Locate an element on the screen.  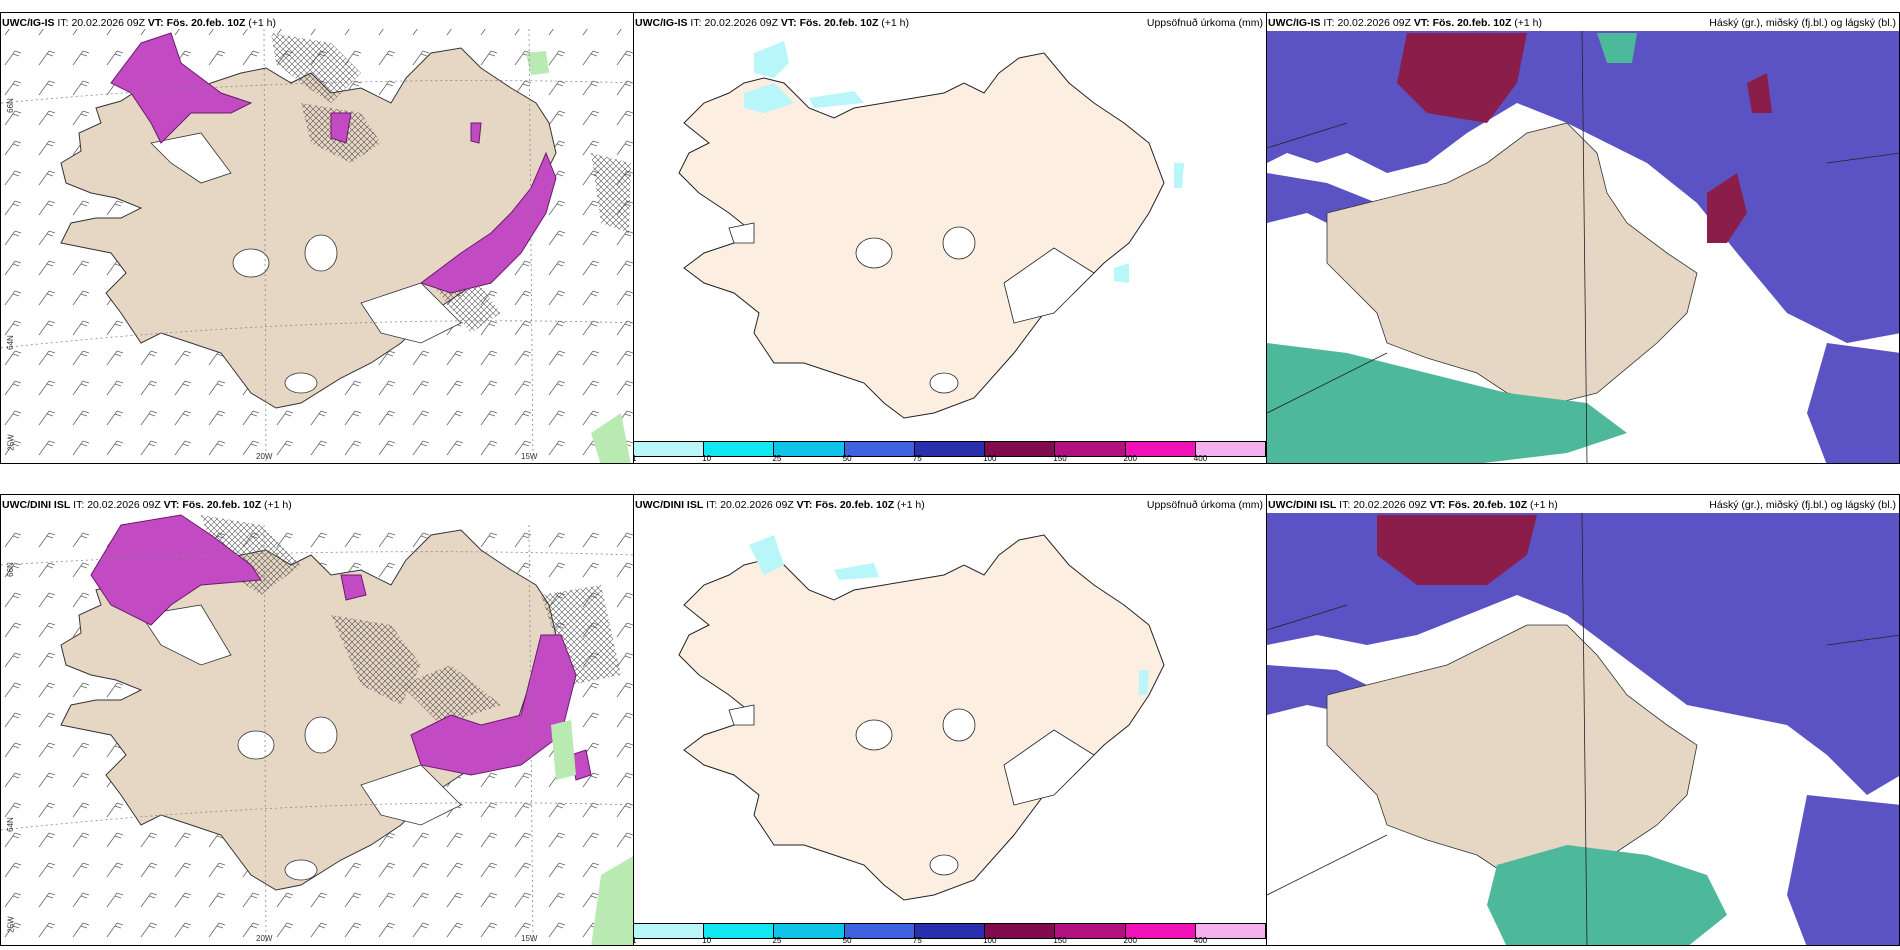
graticule is located at coordinates (317, 734).